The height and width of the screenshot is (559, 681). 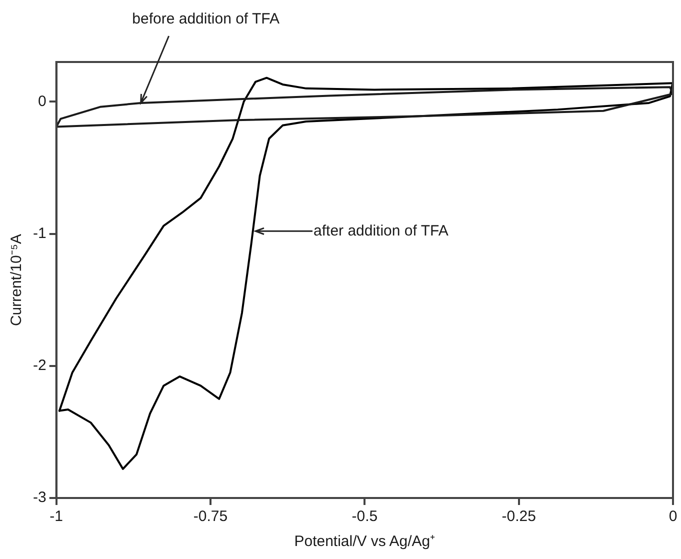 What do you see at coordinates (17, 280) in the screenshot?
I see `y-axis-title: Current/10⁻⁵A` at bounding box center [17, 280].